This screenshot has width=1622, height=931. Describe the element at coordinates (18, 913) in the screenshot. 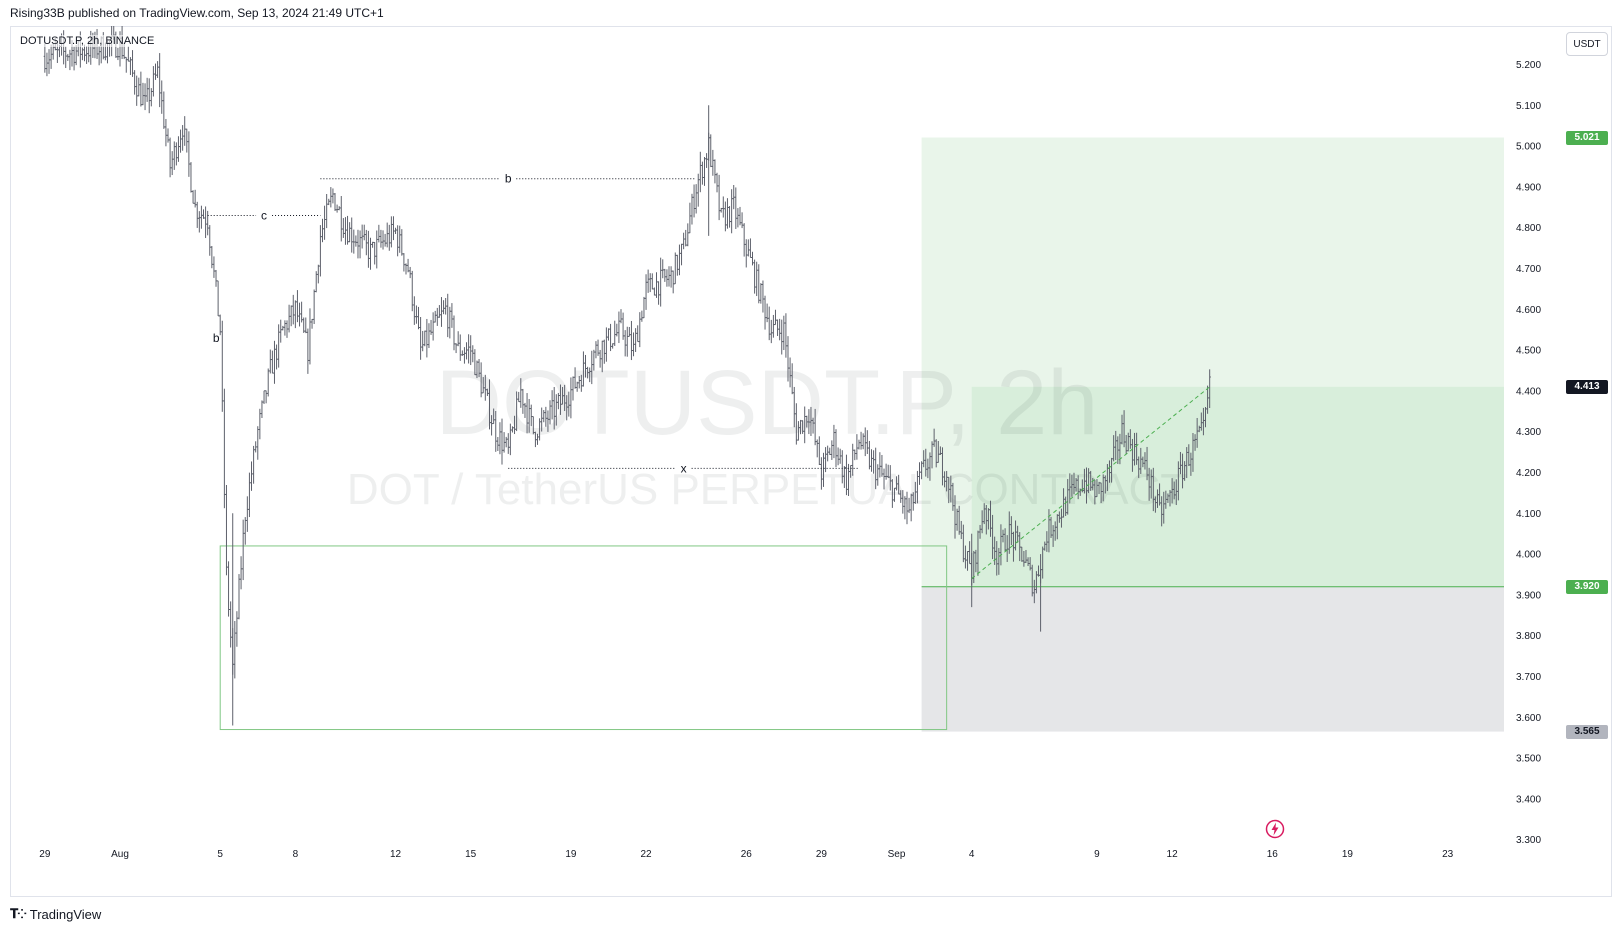

I see `tradingview-logo-icon: 𝐓⁘` at that location.